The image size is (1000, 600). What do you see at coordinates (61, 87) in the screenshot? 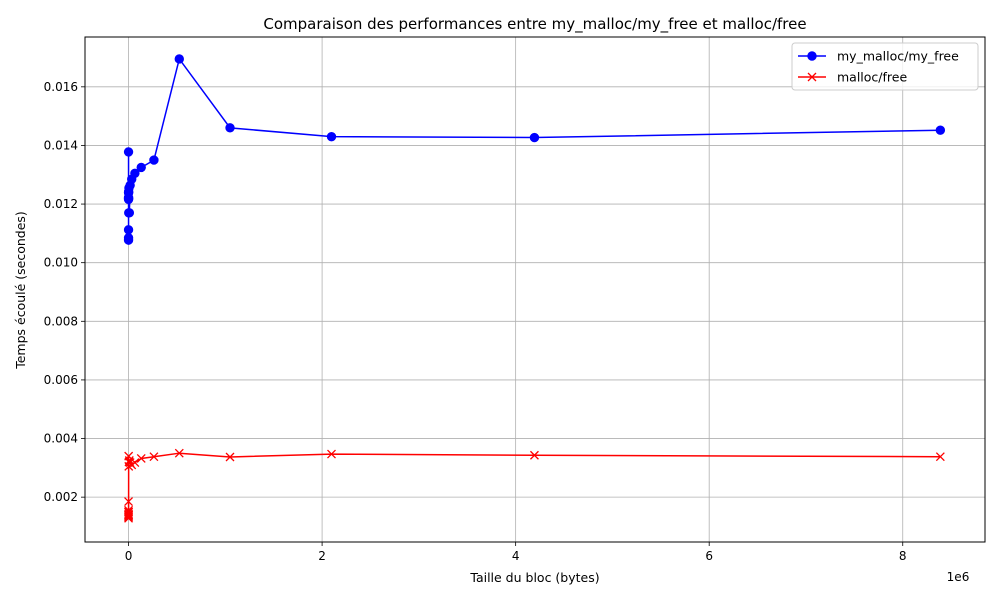
I see `y-tick-label: 0.016` at bounding box center [61, 87].